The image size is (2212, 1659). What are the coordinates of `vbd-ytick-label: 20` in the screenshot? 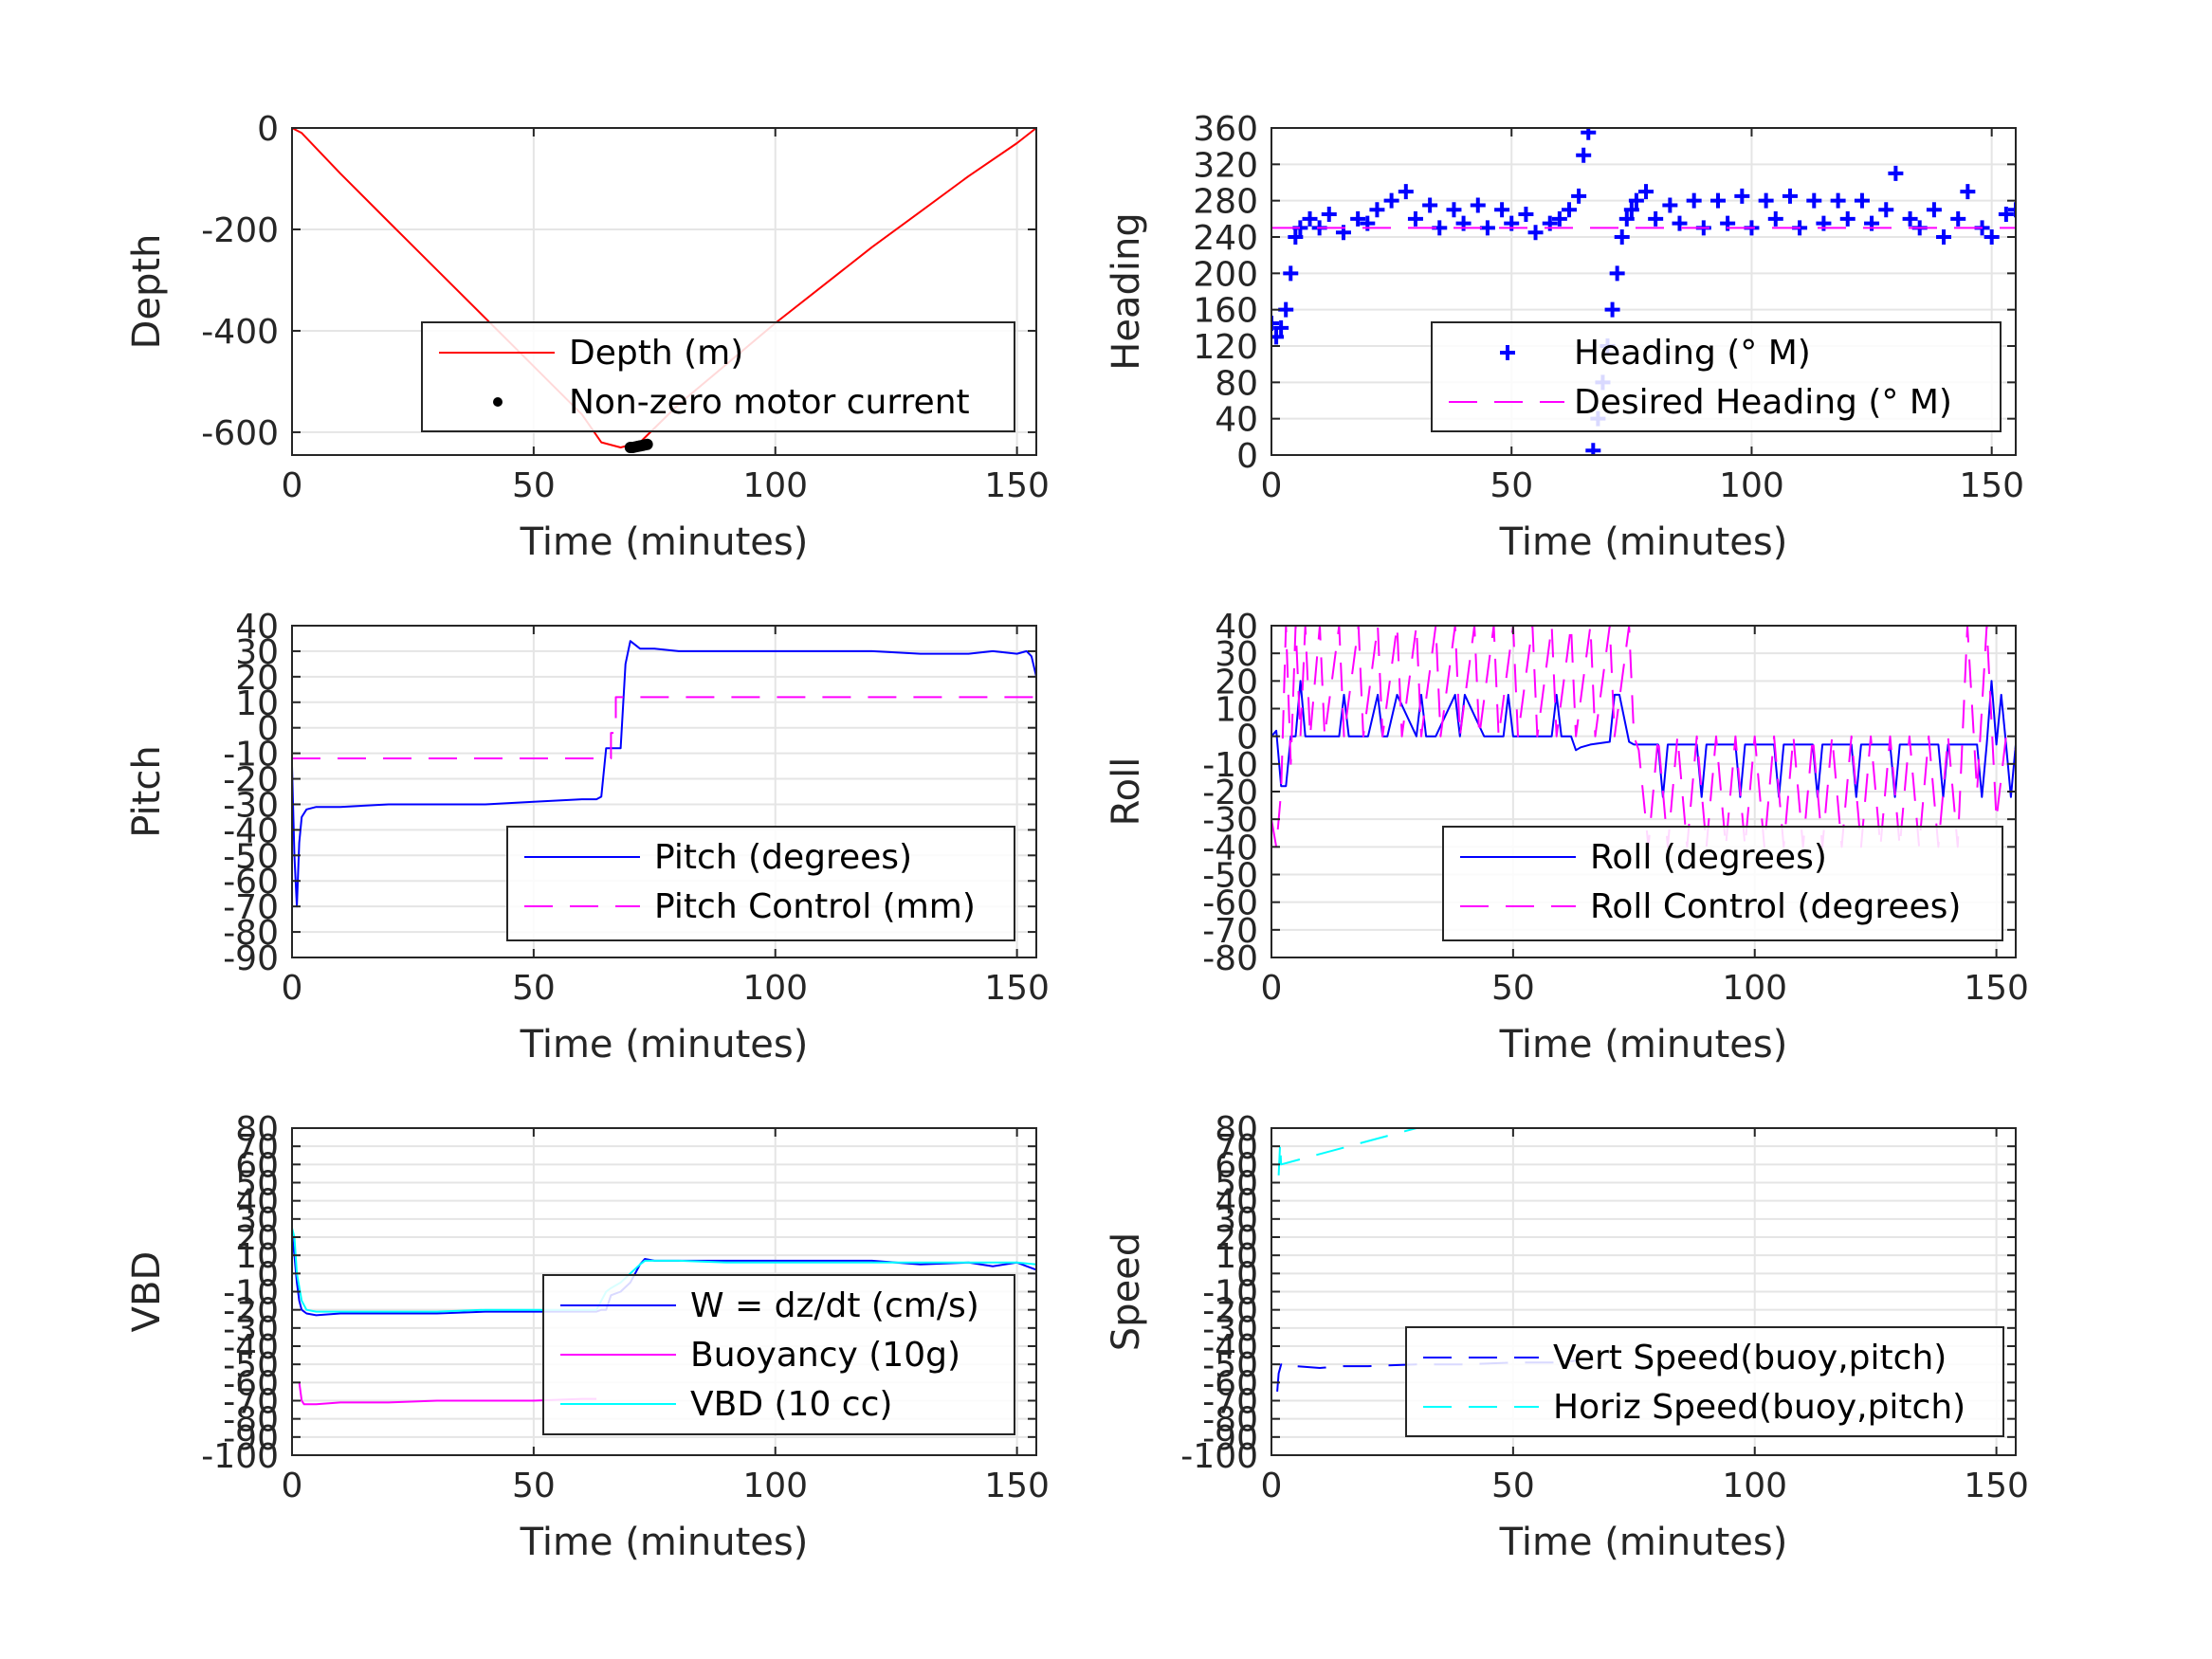 It's located at (257, 1238).